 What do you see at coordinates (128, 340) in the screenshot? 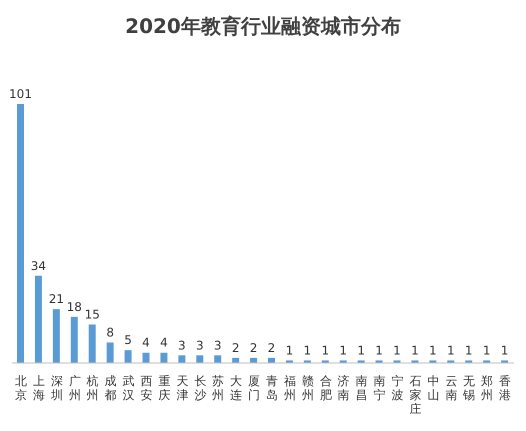
I see `data-label: 5` at bounding box center [128, 340].